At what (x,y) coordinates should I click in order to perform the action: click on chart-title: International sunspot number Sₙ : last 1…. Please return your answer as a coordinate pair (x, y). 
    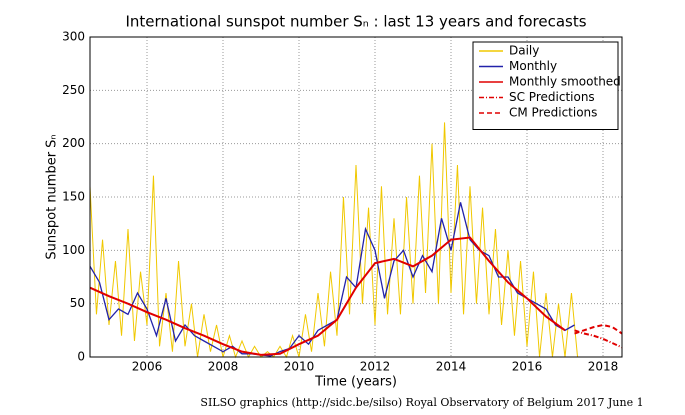
    Looking at the image, I should click on (355, 22).